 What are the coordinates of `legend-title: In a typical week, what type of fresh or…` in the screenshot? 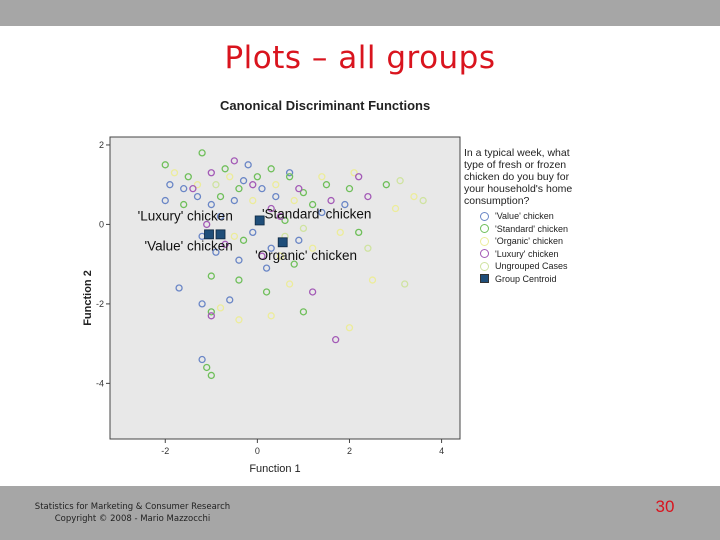 It's located at (518, 177).